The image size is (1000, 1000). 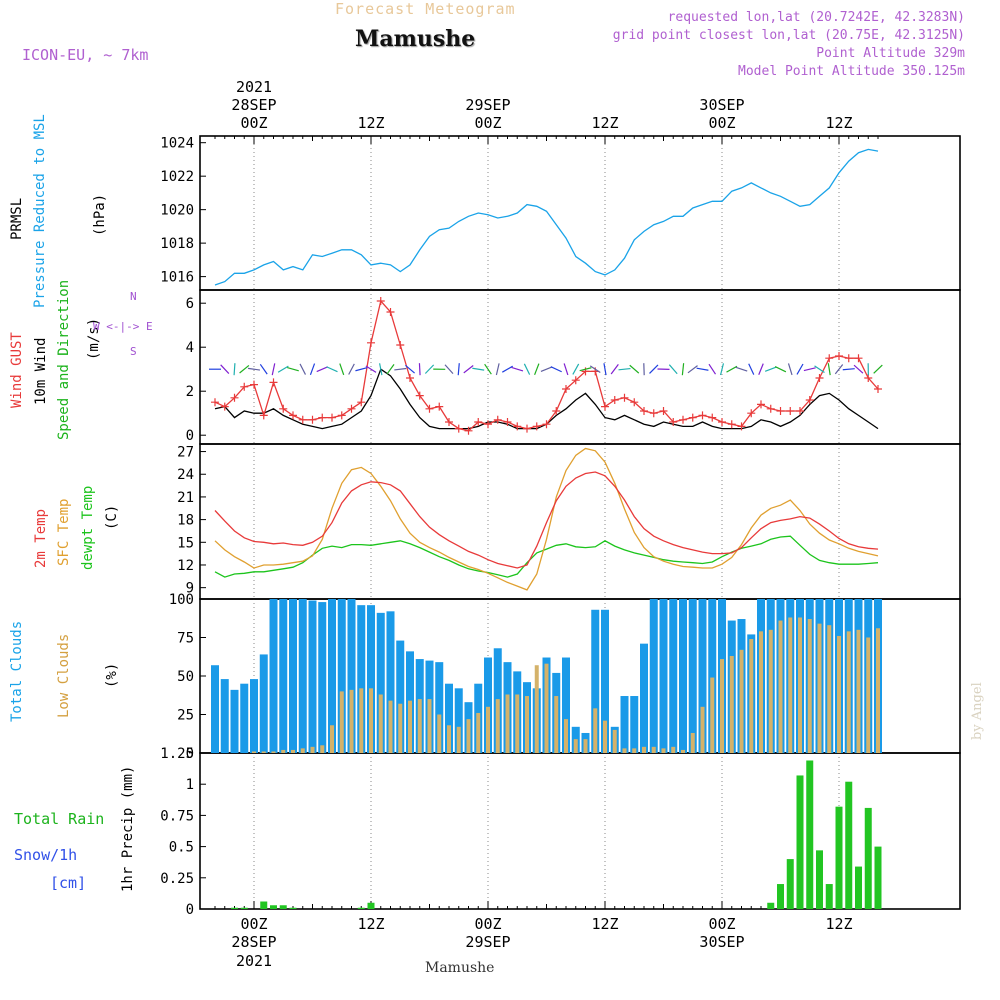 I want to click on top-hour-label: 00Z, so click(x=721, y=123).